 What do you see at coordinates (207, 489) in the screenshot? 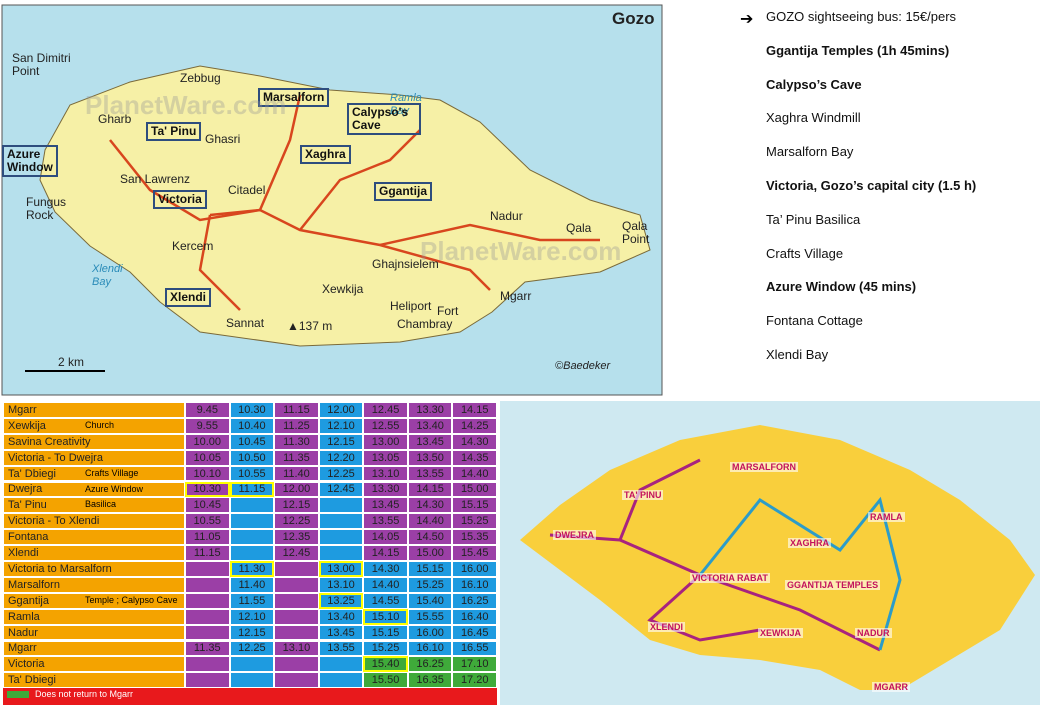
I see `time-cell: 10.30` at bounding box center [207, 489].